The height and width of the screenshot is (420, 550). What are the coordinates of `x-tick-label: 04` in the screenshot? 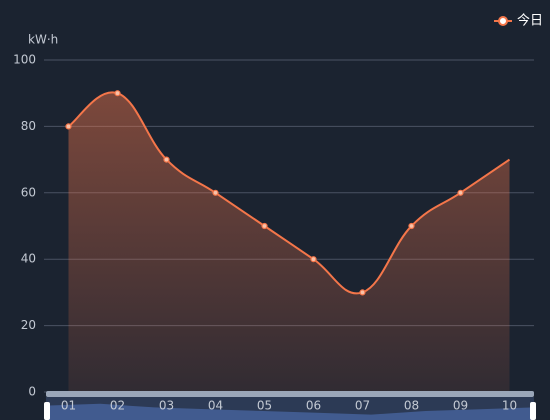 It's located at (215, 406).